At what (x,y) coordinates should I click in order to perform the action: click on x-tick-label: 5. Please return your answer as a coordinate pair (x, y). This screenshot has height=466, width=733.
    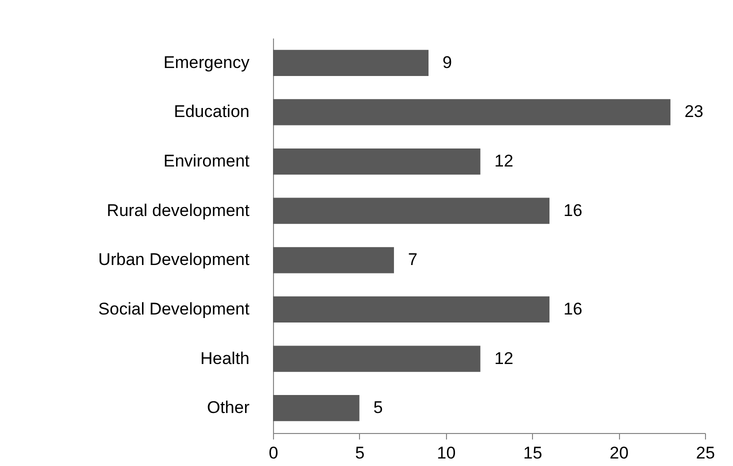
    Looking at the image, I should click on (360, 453).